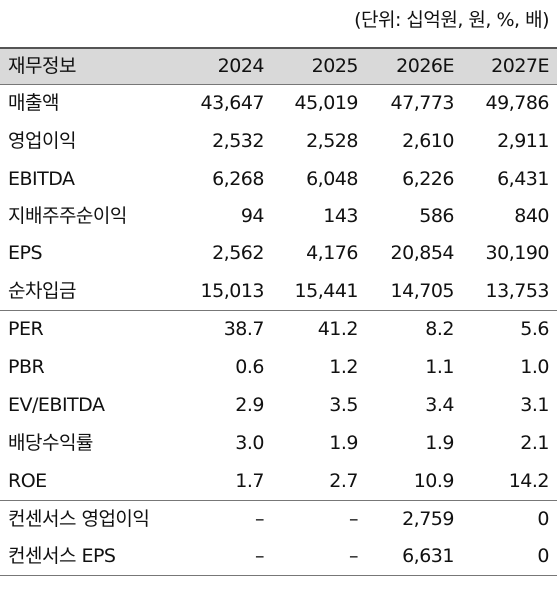  I want to click on cell-value: 1.2, so click(343, 367).